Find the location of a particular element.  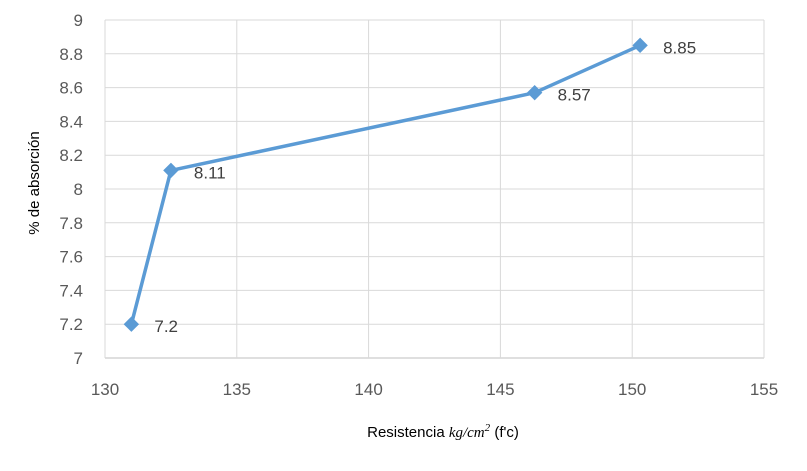

y-tick-labels: 7 7.2 7.4 7.6 7.8 8 8.2 8.4 8.6 8.8 9 is located at coordinates (71, 189).